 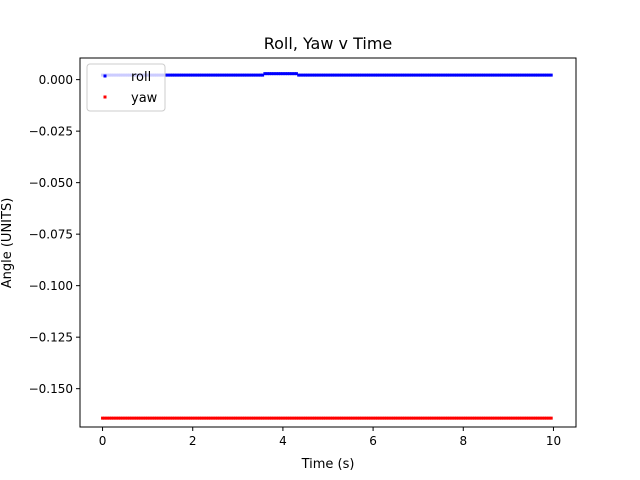 What do you see at coordinates (105, 76) in the screenshot?
I see `legend-marker-roll` at bounding box center [105, 76].